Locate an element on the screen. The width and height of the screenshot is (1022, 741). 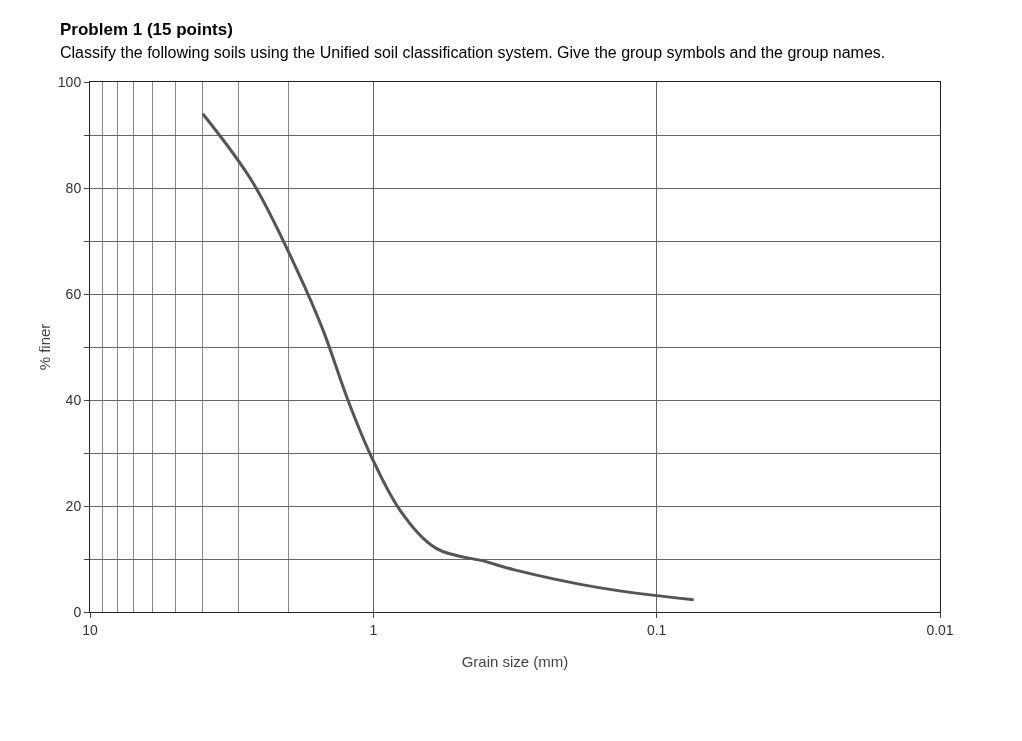
y-tick-label: 40 is located at coordinates (73, 399).